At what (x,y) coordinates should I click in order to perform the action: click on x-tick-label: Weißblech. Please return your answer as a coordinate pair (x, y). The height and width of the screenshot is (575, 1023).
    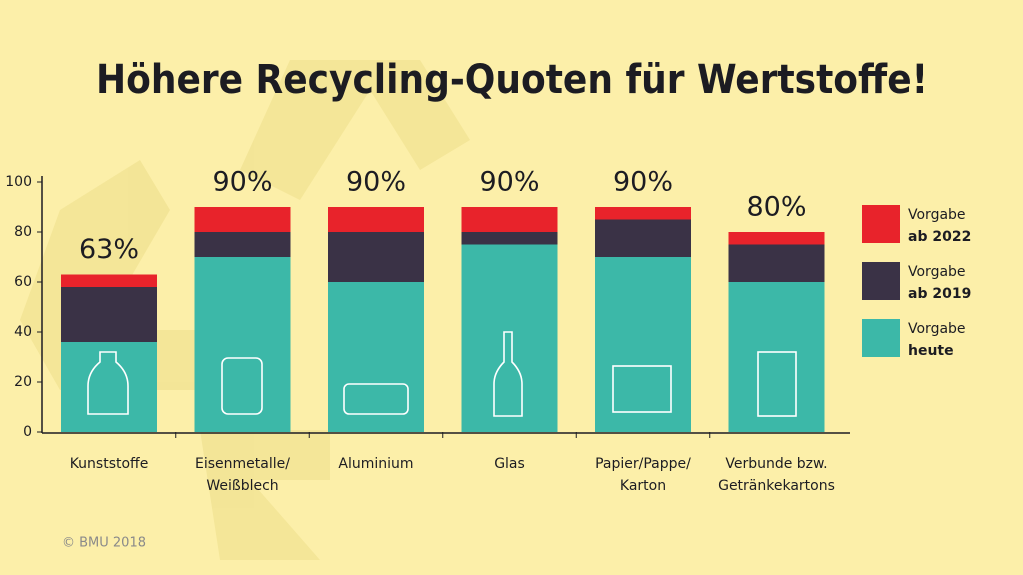
    Looking at the image, I should click on (242, 486).